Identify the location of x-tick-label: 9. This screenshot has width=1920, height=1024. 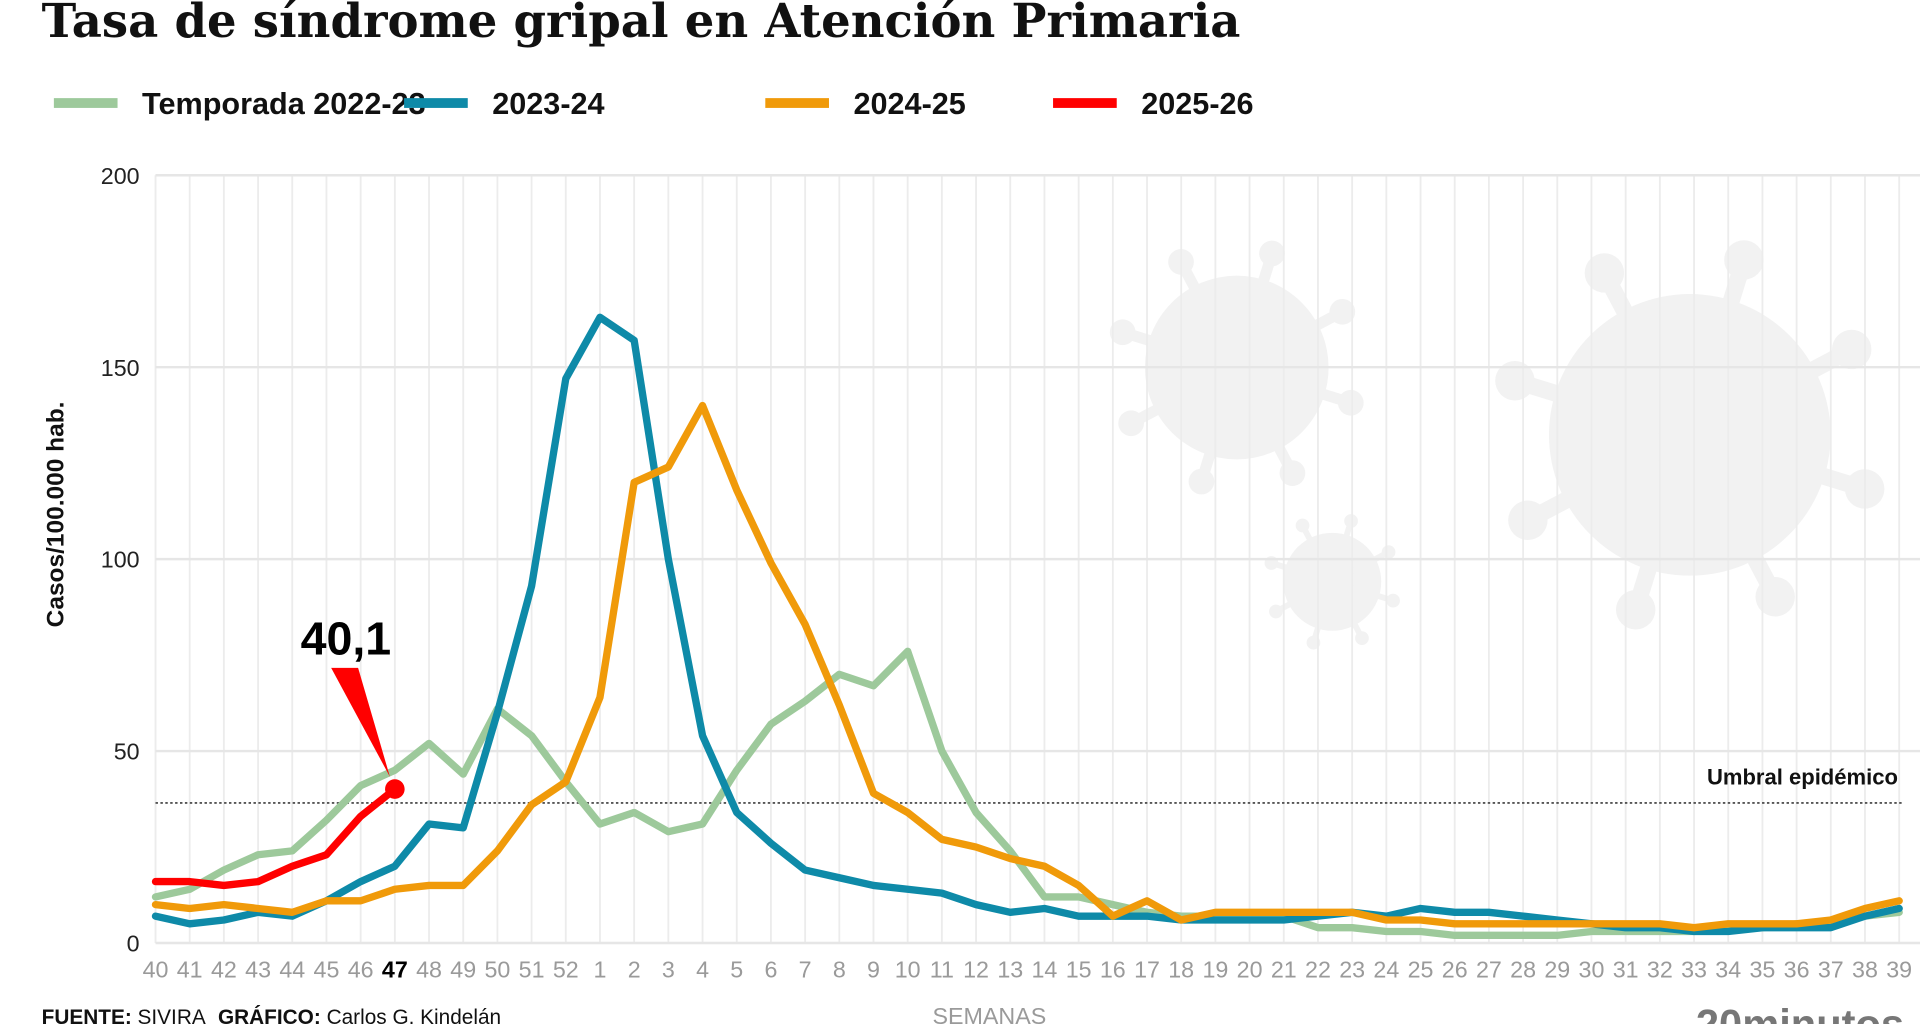
(873, 969).